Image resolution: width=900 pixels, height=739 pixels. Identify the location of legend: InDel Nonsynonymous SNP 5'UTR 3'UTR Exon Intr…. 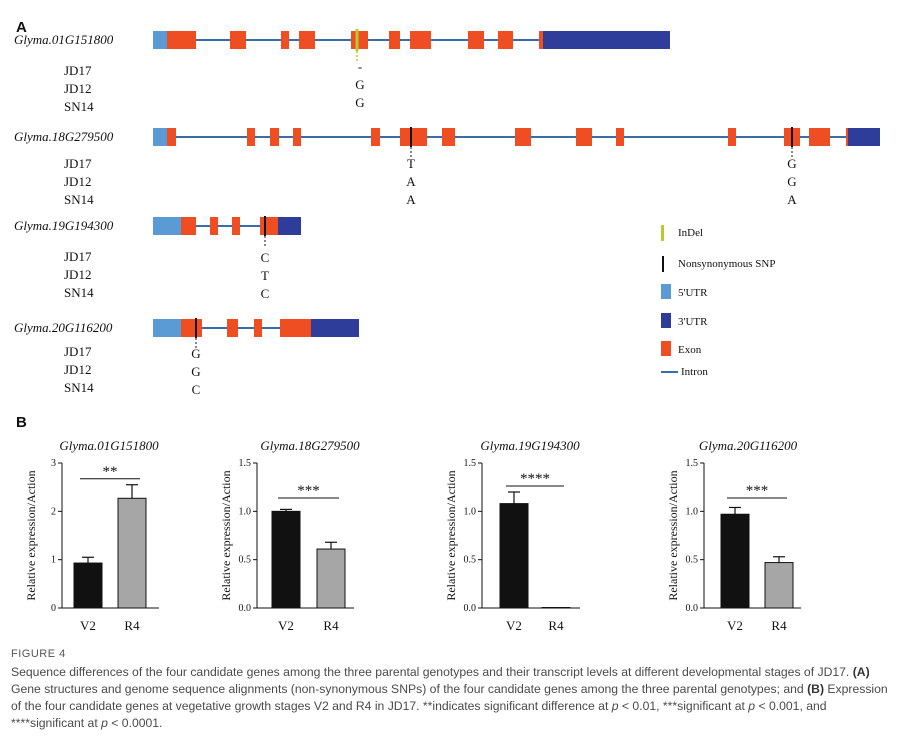
(718, 301).